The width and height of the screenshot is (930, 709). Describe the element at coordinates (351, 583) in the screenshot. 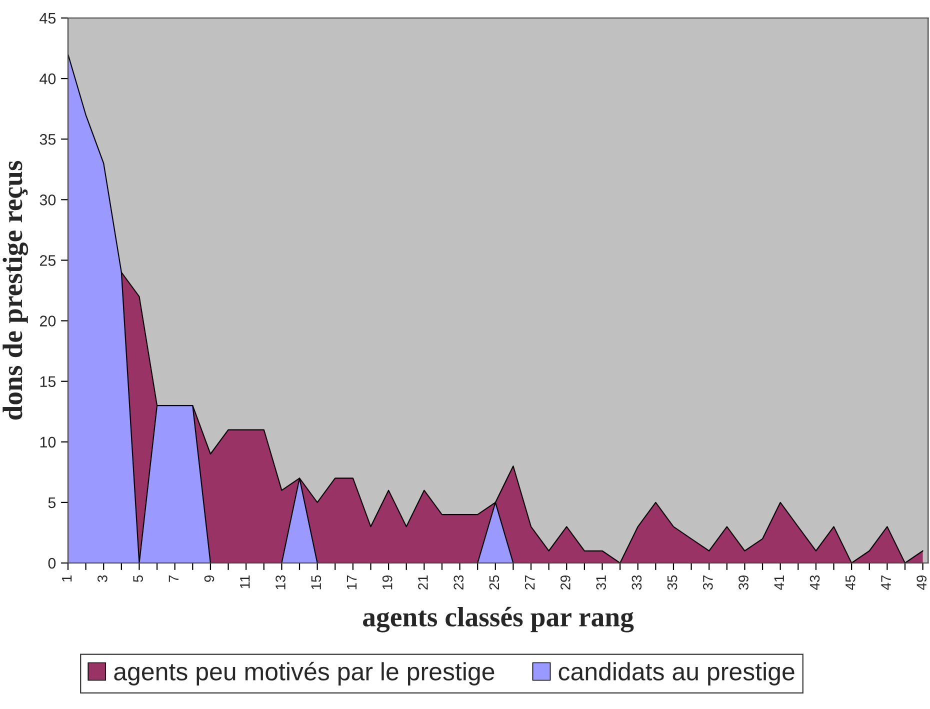

I see `x-tick-label: 17` at that location.